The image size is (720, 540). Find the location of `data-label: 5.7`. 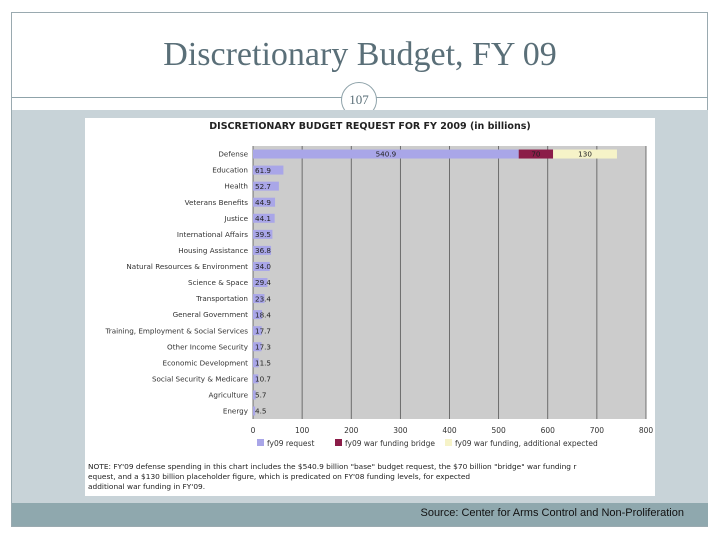

data-label: 5.7 is located at coordinates (260, 395).